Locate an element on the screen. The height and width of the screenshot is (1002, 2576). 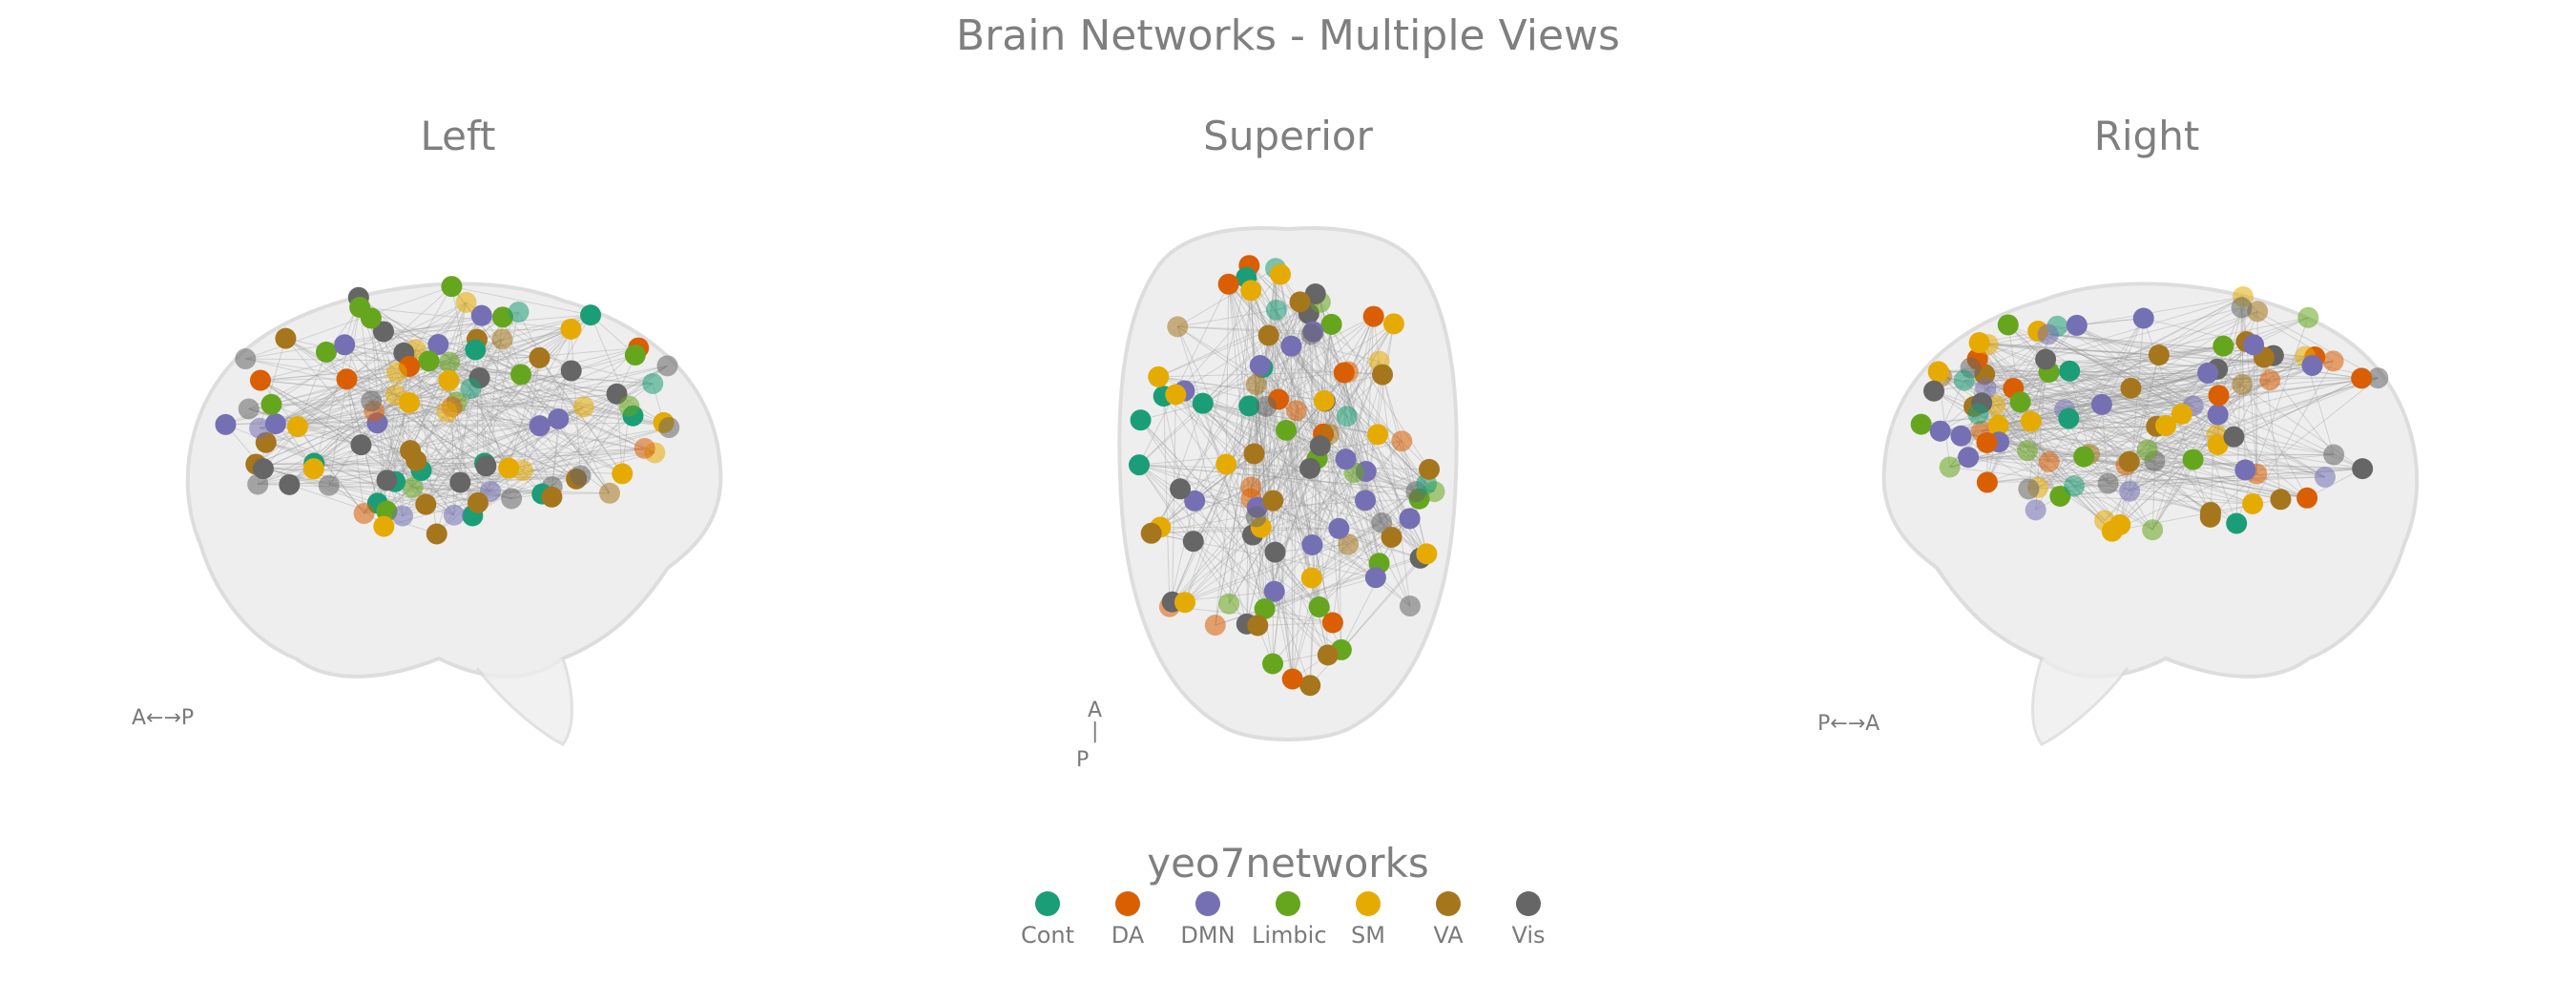
node-cont is located at coordinates (2070, 371).